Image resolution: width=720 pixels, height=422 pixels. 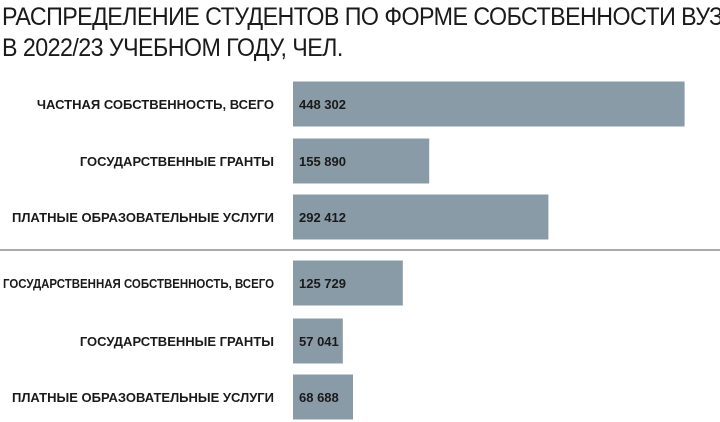 I want to click on value-label-3: 292 412, so click(x=322, y=217).